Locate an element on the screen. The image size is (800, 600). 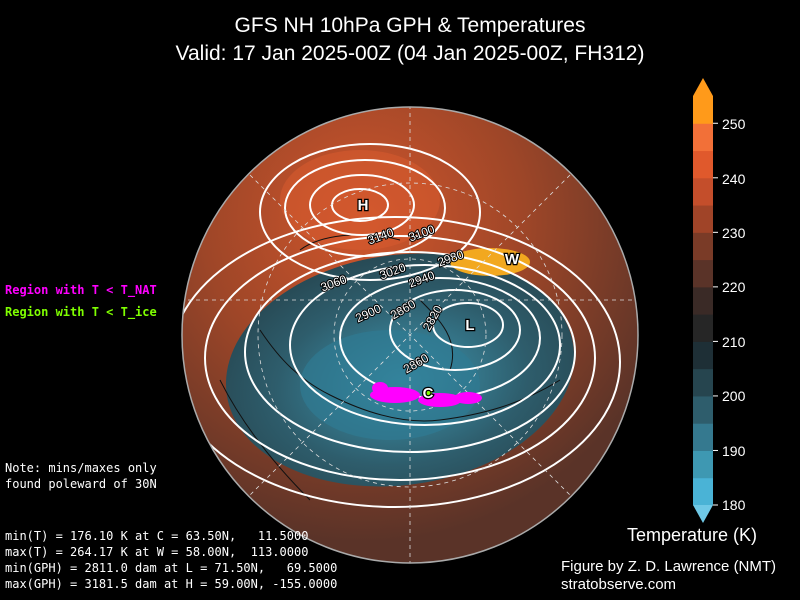
figure-credit: Figure by Z. D. Lawrence (NMT) is located at coordinates (669, 566).